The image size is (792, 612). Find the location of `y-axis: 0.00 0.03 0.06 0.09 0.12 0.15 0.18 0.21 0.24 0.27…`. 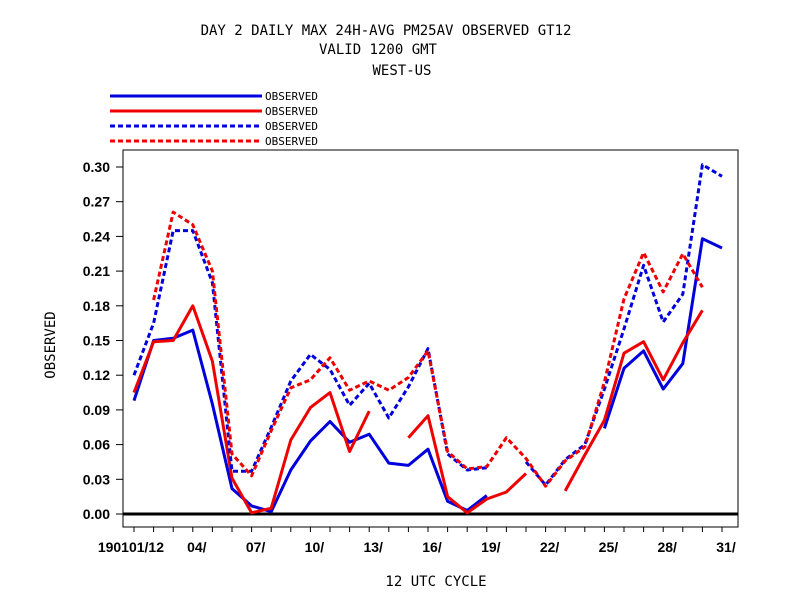

y-axis: 0.00 0.03 0.06 0.09 0.12 0.15 0.18 0.21 0.24 0.27… is located at coordinates (103, 340).